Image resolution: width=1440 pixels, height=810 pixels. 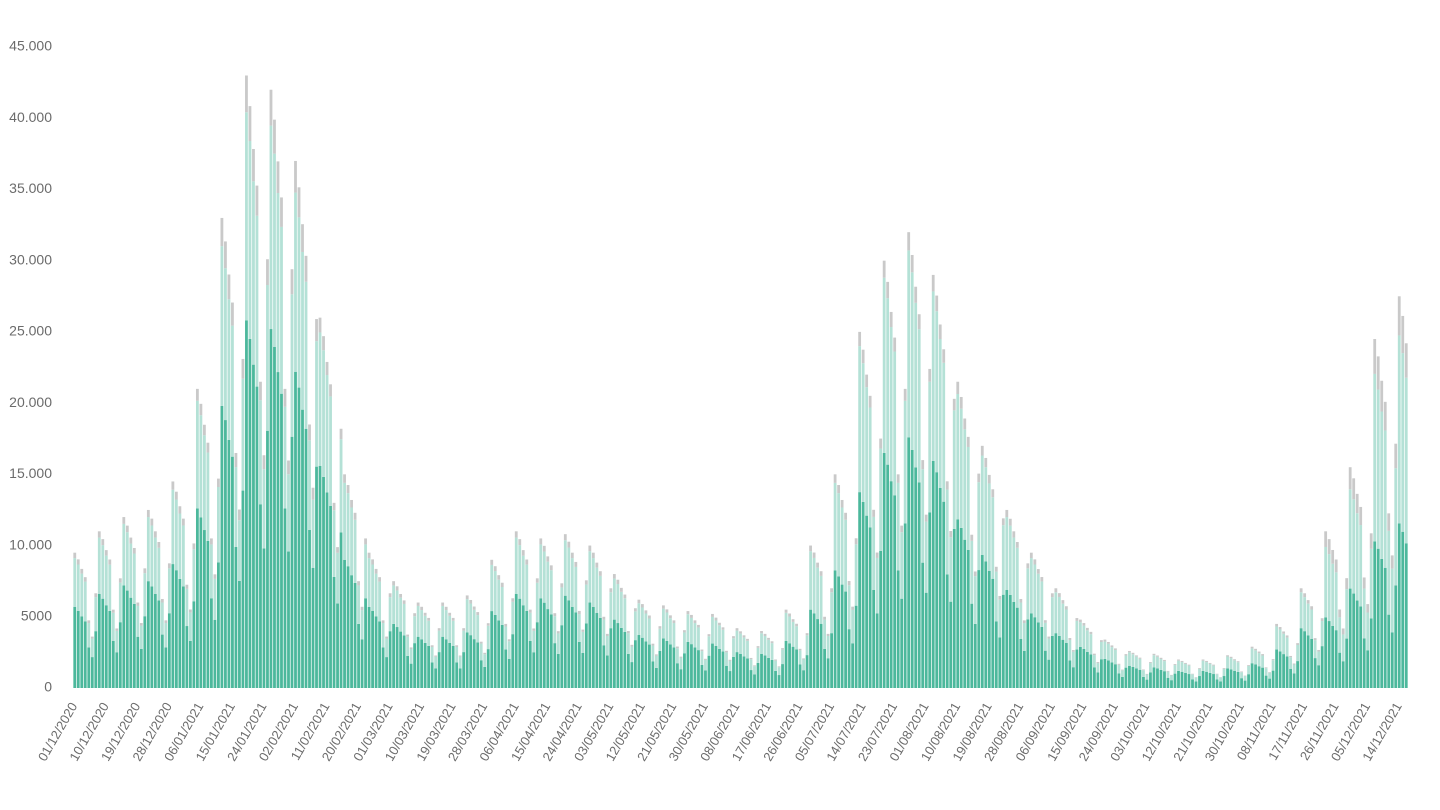 What do you see at coordinates (30, 402) in the screenshot?
I see `y-tick-label: 20.000` at bounding box center [30, 402].